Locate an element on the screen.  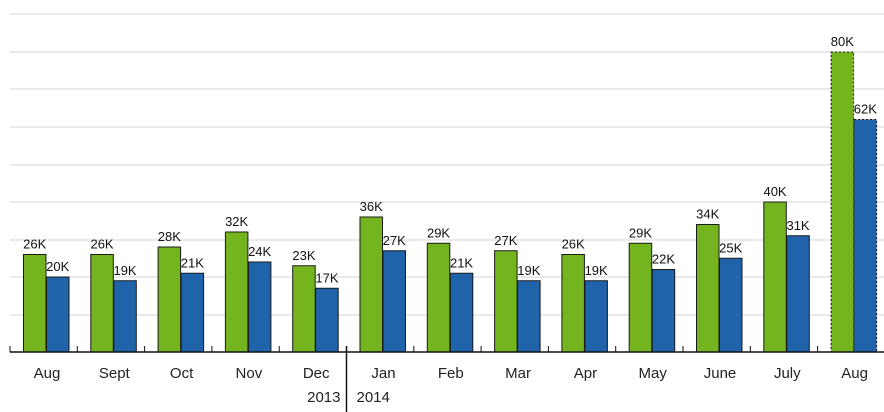
x-tick-label-5: Jan is located at coordinates (383, 373).